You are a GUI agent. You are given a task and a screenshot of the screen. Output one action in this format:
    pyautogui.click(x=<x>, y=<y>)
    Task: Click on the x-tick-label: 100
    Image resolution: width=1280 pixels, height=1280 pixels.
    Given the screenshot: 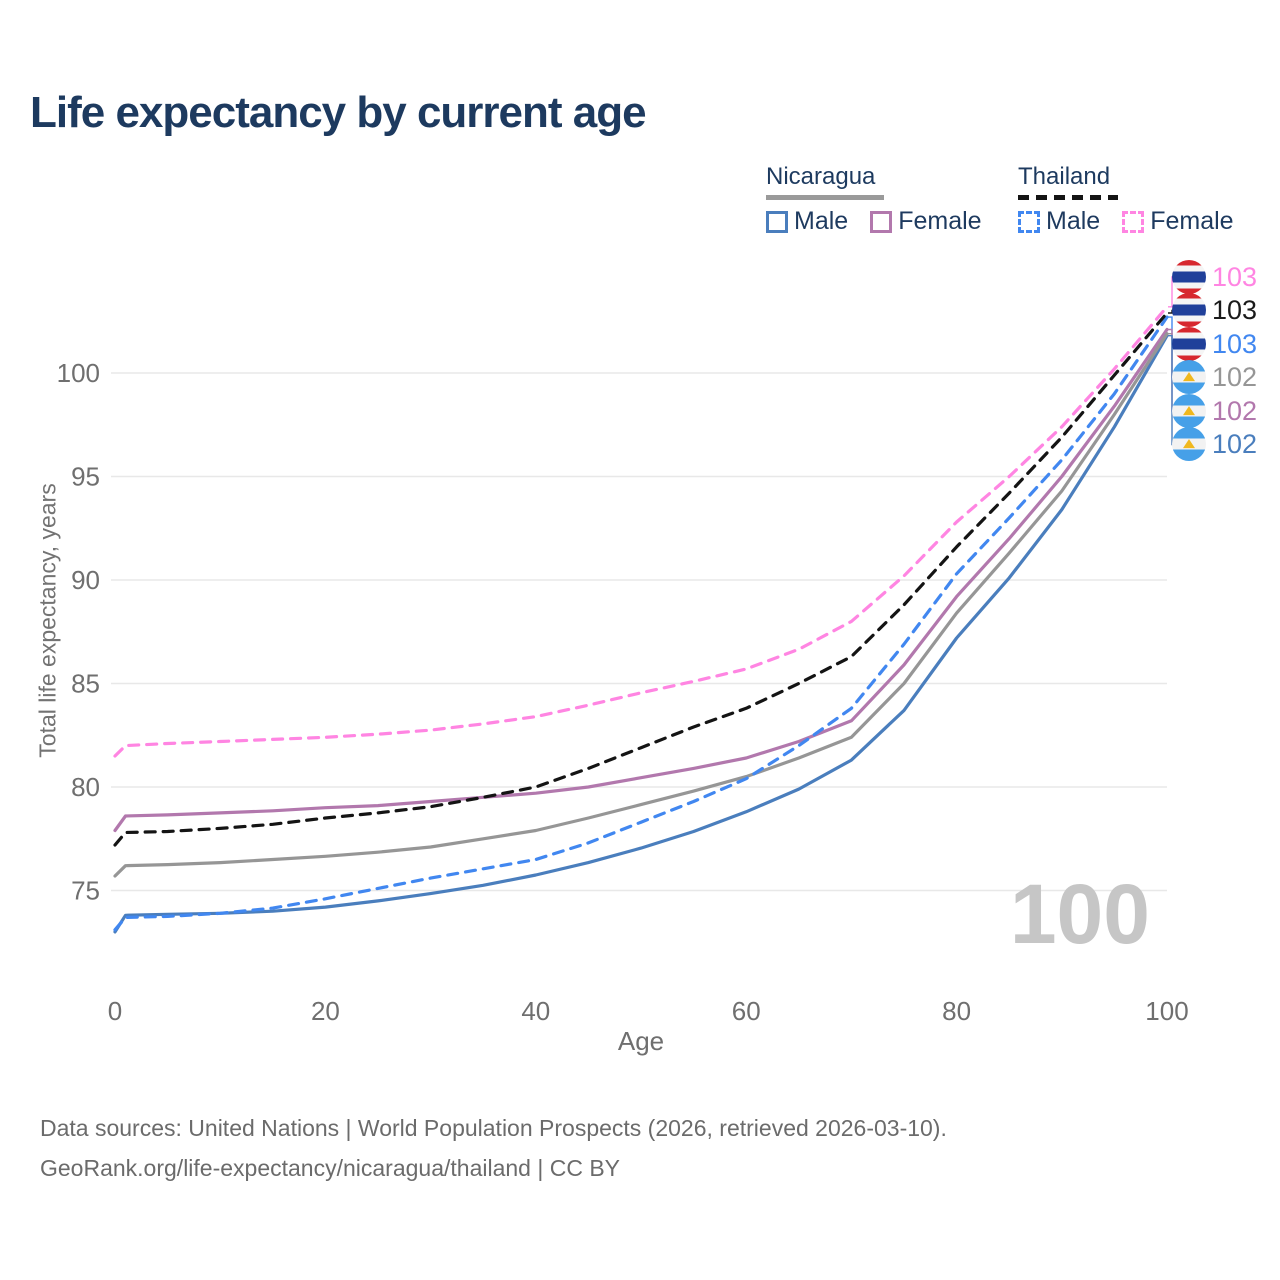 What is the action you would take?
    pyautogui.click(x=1166, y=1011)
    